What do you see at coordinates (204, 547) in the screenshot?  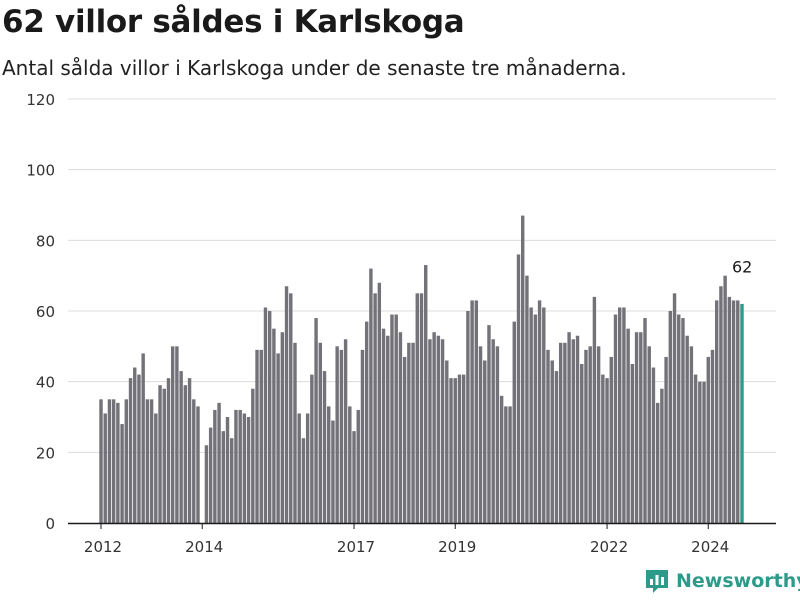 I see `x-tick-label: 2014` at bounding box center [204, 547].